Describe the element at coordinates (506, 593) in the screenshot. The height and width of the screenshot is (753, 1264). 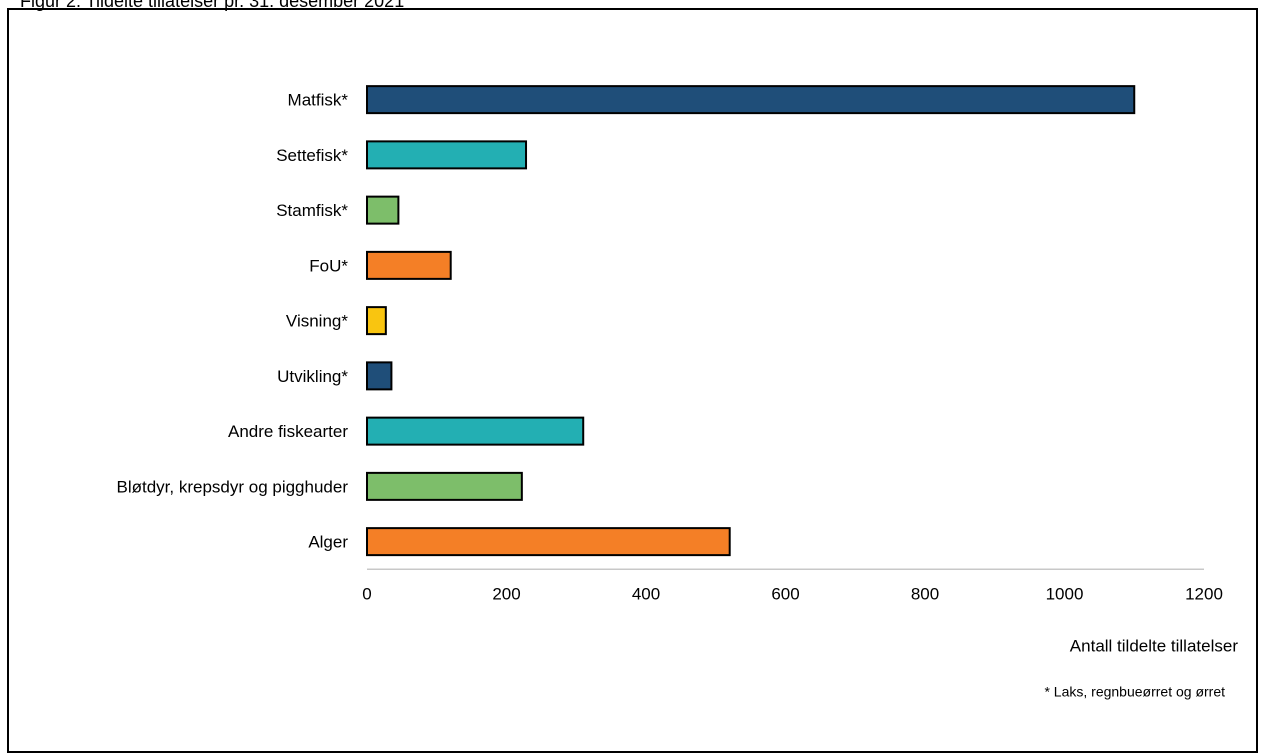
I see `x-tick-label: 200` at that location.